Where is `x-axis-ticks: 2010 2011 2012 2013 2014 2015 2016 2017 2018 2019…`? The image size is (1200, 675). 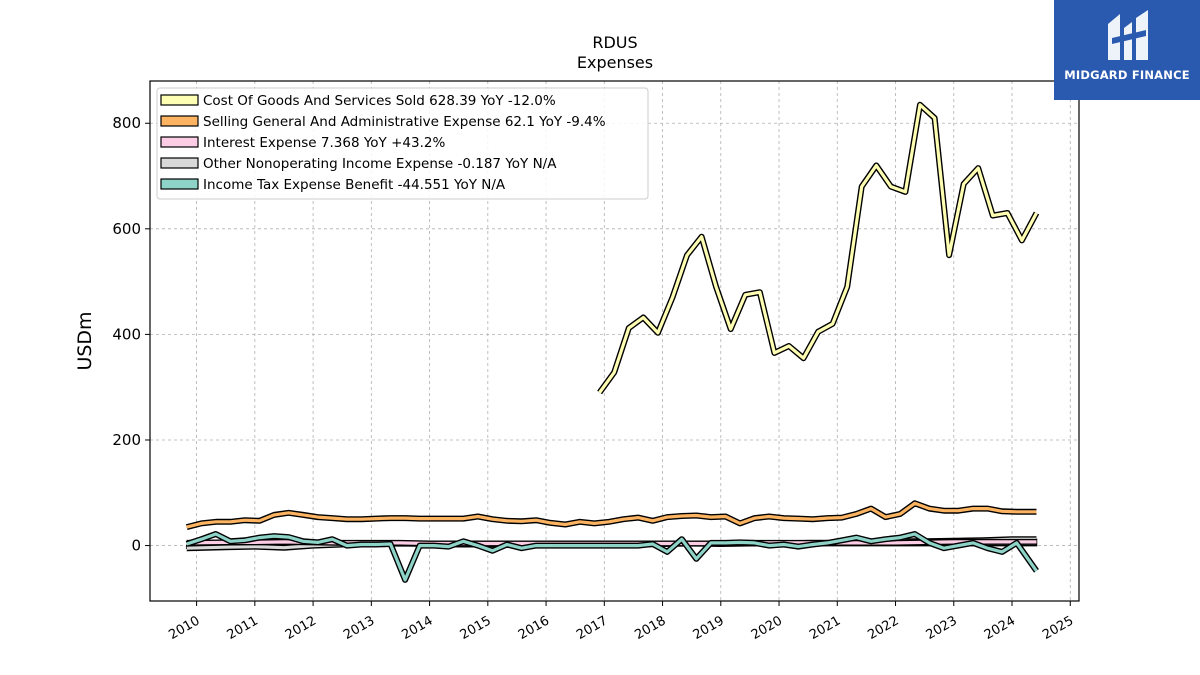
x-axis-ticks: 2010 2011 2012 2013 2014 2015 2016 2017 2018 2019… is located at coordinates (621, 622).